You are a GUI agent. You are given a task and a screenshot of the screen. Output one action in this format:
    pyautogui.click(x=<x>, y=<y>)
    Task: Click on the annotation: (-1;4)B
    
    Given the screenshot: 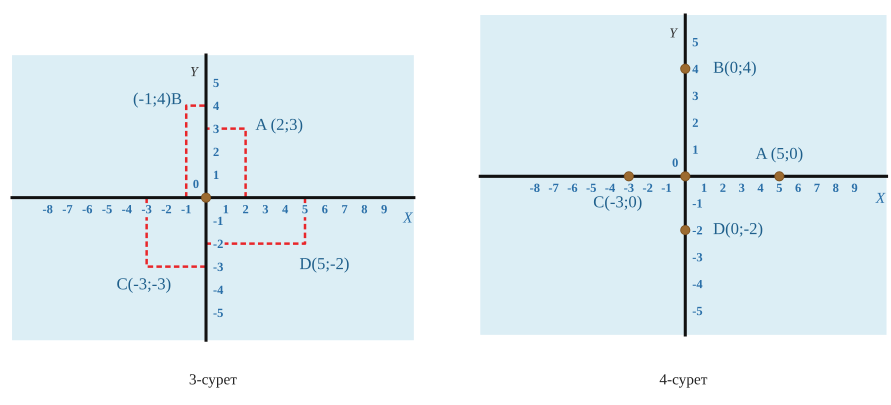 What is the action you would take?
    pyautogui.click(x=158, y=100)
    